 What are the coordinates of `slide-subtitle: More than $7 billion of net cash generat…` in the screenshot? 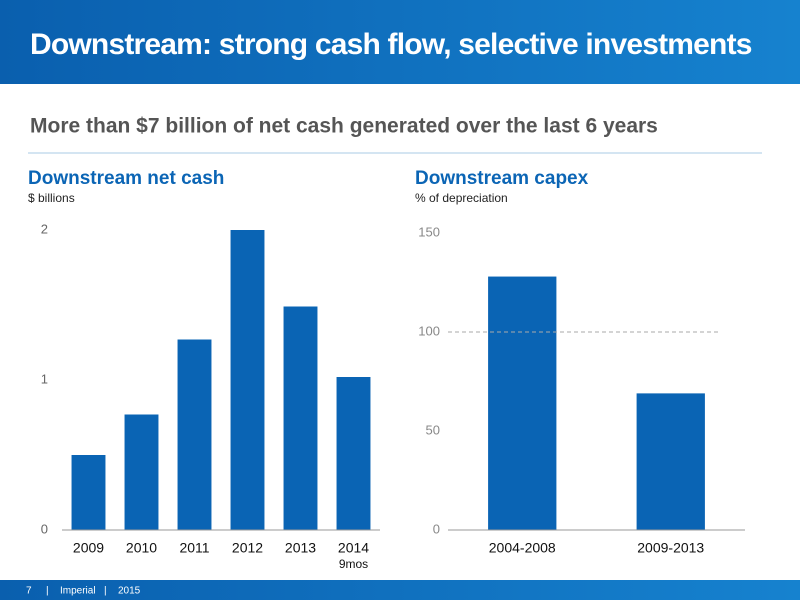 It's located at (344, 126).